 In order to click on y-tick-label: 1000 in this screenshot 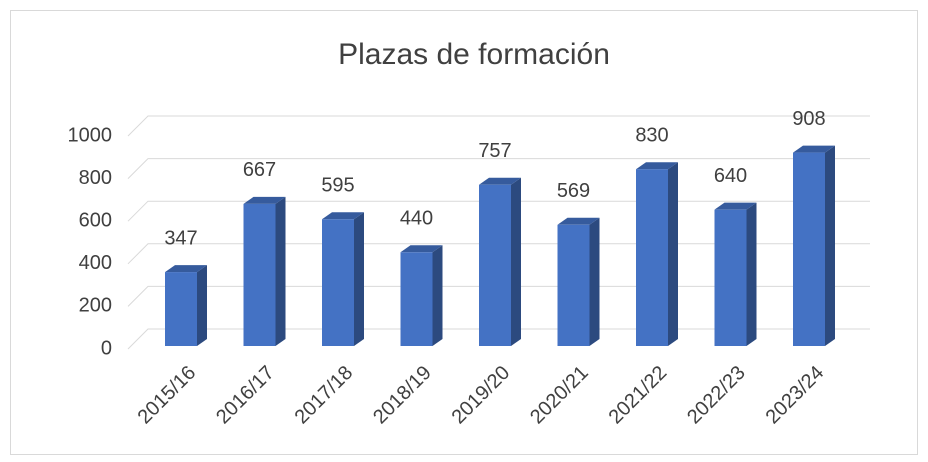, I will do `click(90, 135)`.